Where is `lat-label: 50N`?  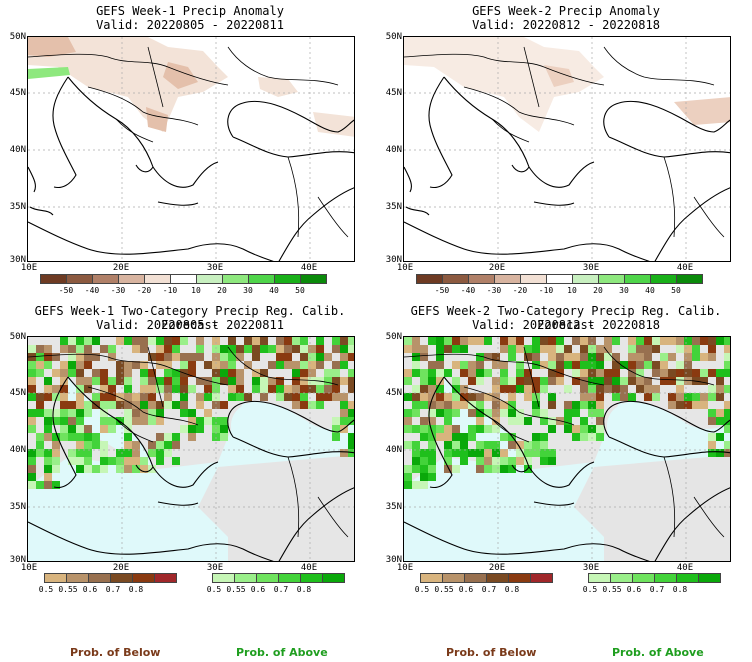
lat-label: 50N is located at coordinates (393, 337).